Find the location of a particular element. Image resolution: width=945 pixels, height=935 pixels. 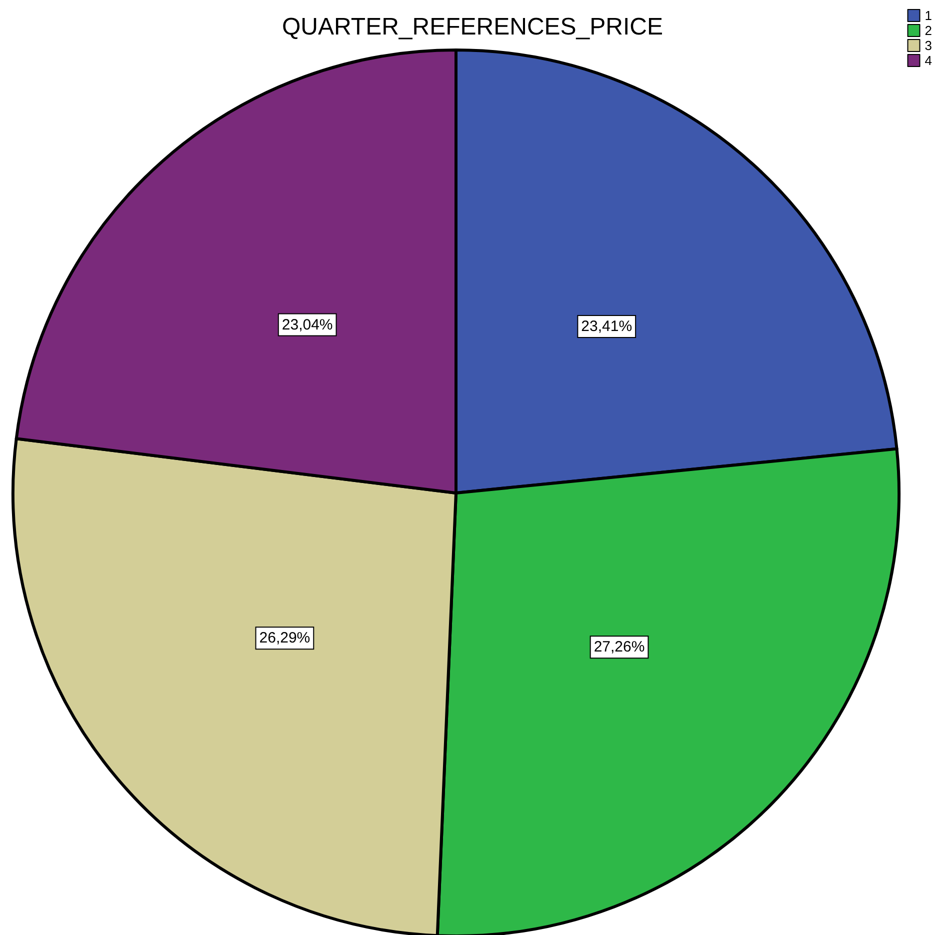

legend-label: 4 is located at coordinates (928, 60).